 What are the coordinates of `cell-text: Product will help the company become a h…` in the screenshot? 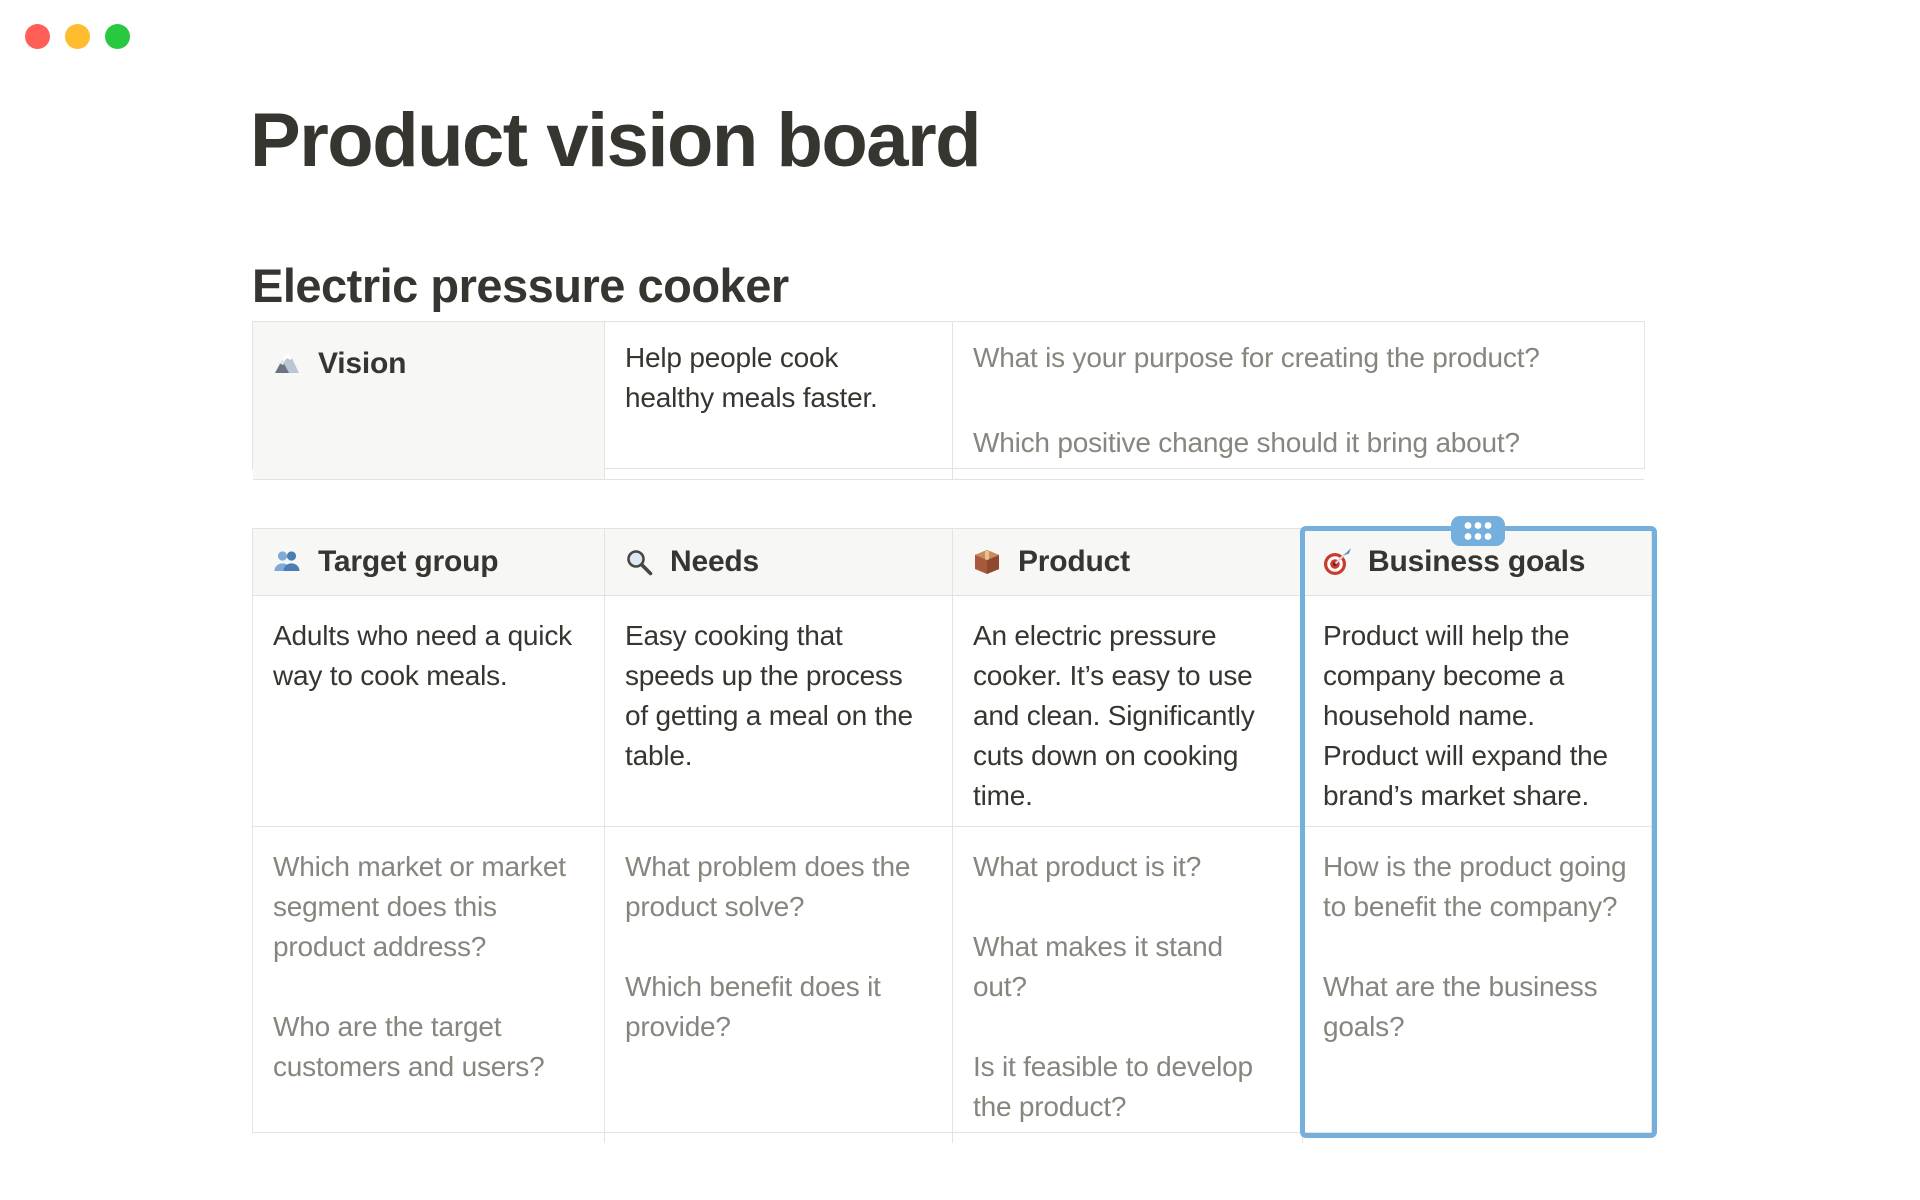 It's located at (1465, 715).